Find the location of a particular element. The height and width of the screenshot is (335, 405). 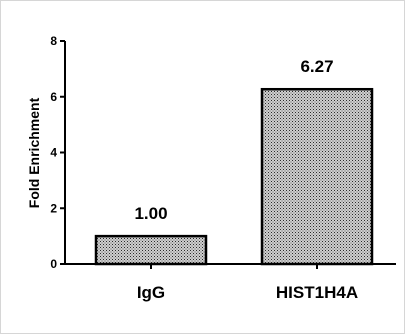

data-label: 6.27 is located at coordinates (316, 66).